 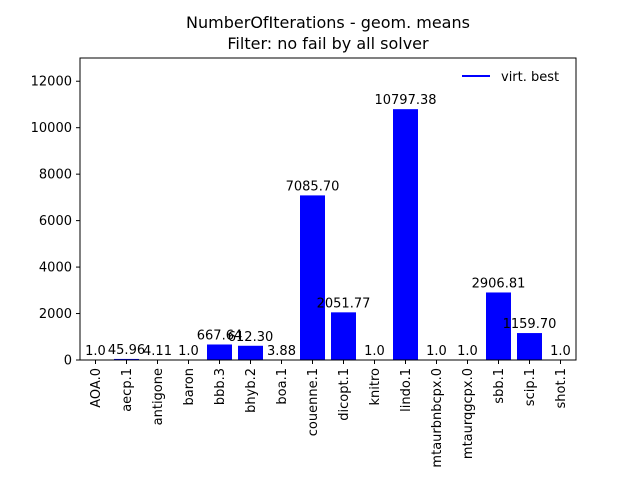 I want to click on bar-value-label: 7085.70, so click(x=313, y=186).